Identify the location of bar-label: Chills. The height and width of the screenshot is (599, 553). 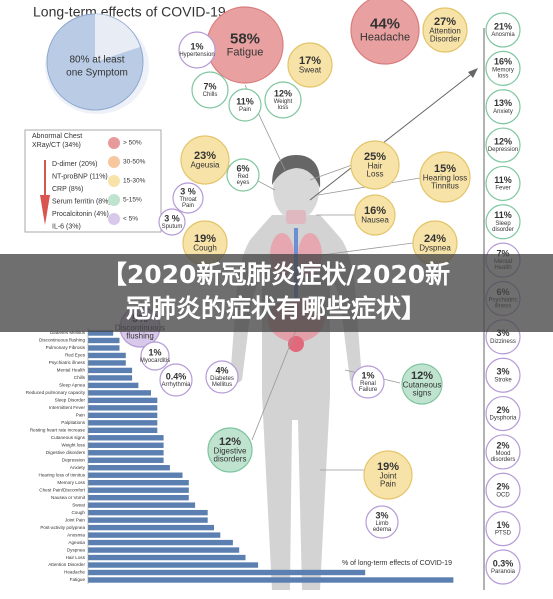
(80, 377).